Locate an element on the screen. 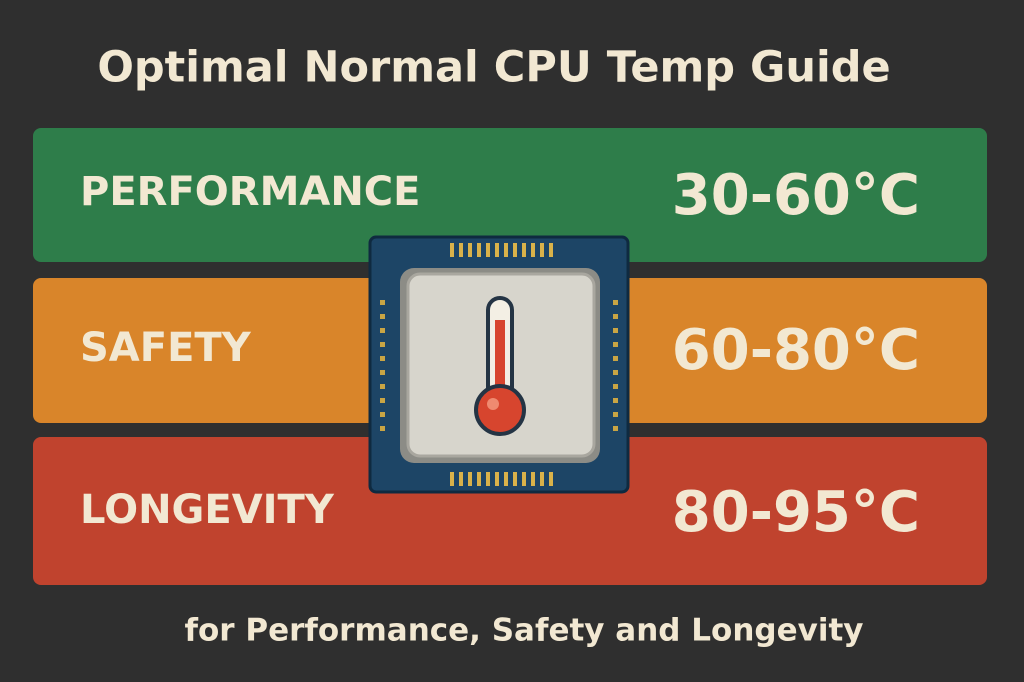 The height and width of the screenshot is (682, 1024). band-label: PERFORMANCE is located at coordinates (250, 192).